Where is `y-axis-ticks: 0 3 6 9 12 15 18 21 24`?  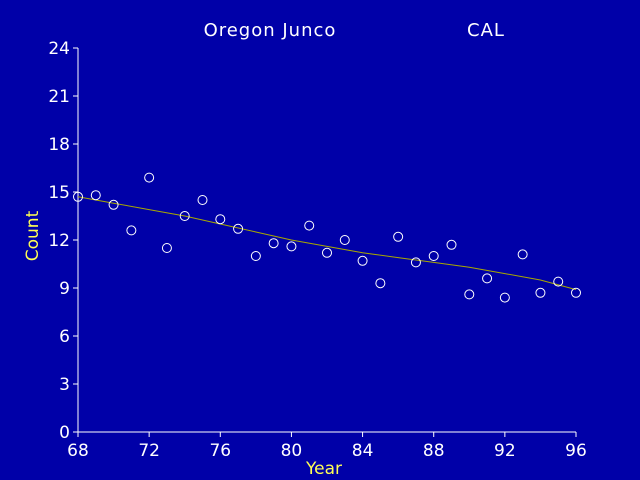
y-axis-ticks: 0 3 6 9 12 15 18 21 24 is located at coordinates (63, 241).